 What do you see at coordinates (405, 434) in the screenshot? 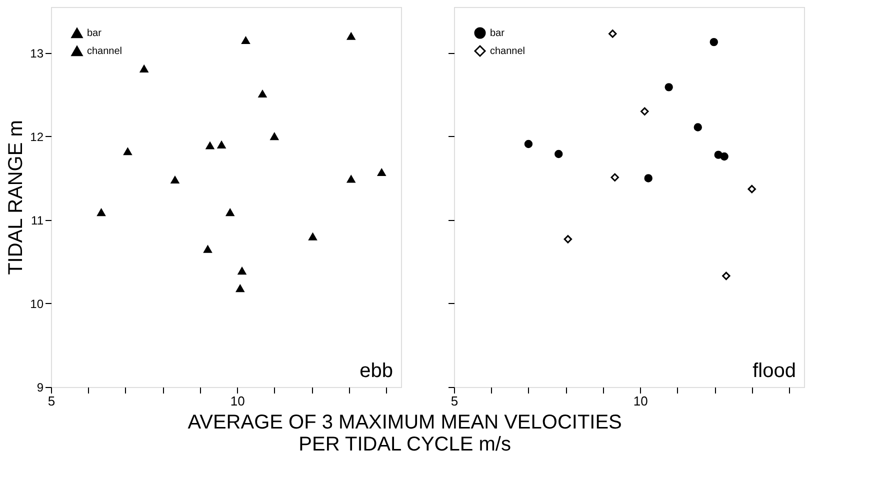
I see `x-axis-title: AVERAGE OF 3 MAXIMUM MEAN VELOCITIES PER TIDAL CYCLE m/s` at bounding box center [405, 434].